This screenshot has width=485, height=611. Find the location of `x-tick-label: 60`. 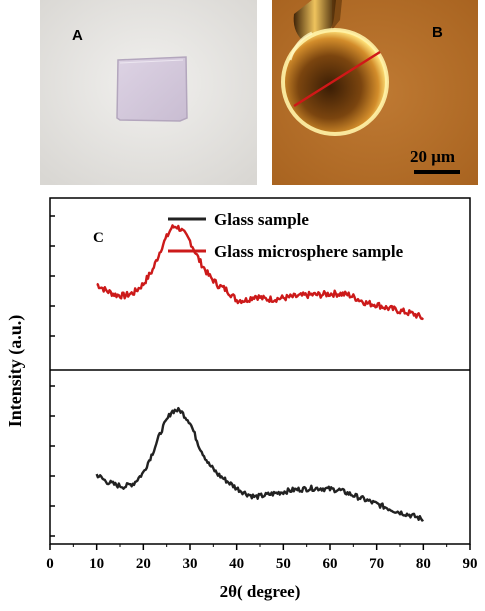

x-tick-label: 60 is located at coordinates (330, 564).